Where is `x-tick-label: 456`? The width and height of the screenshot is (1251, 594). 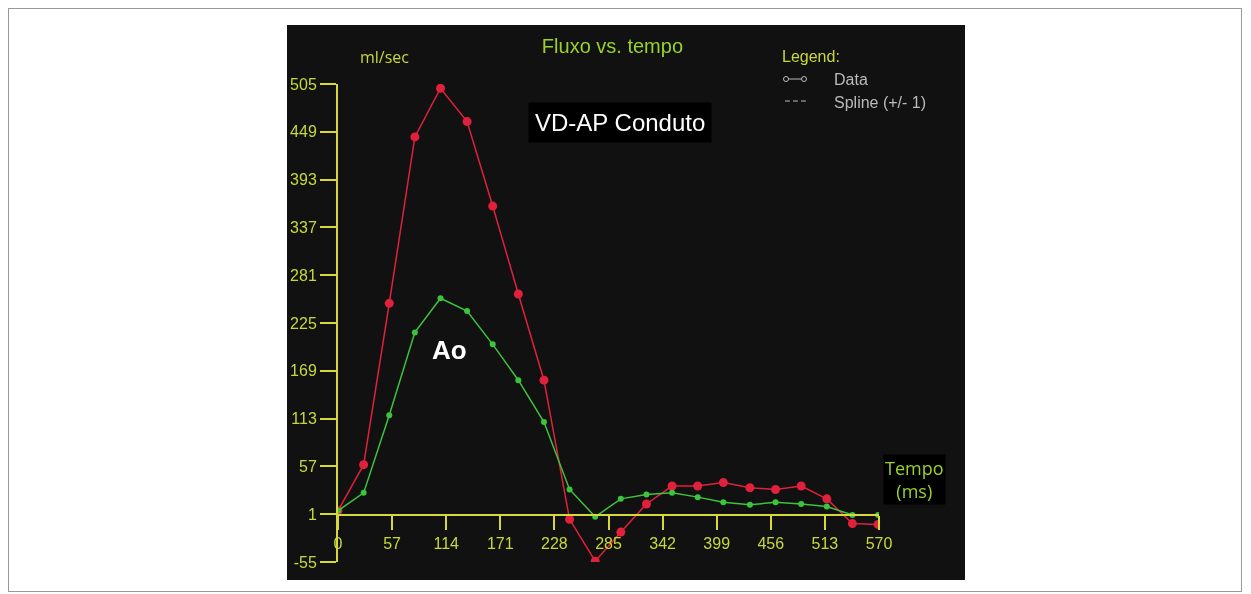
x-tick-label: 456 is located at coordinates (771, 544).